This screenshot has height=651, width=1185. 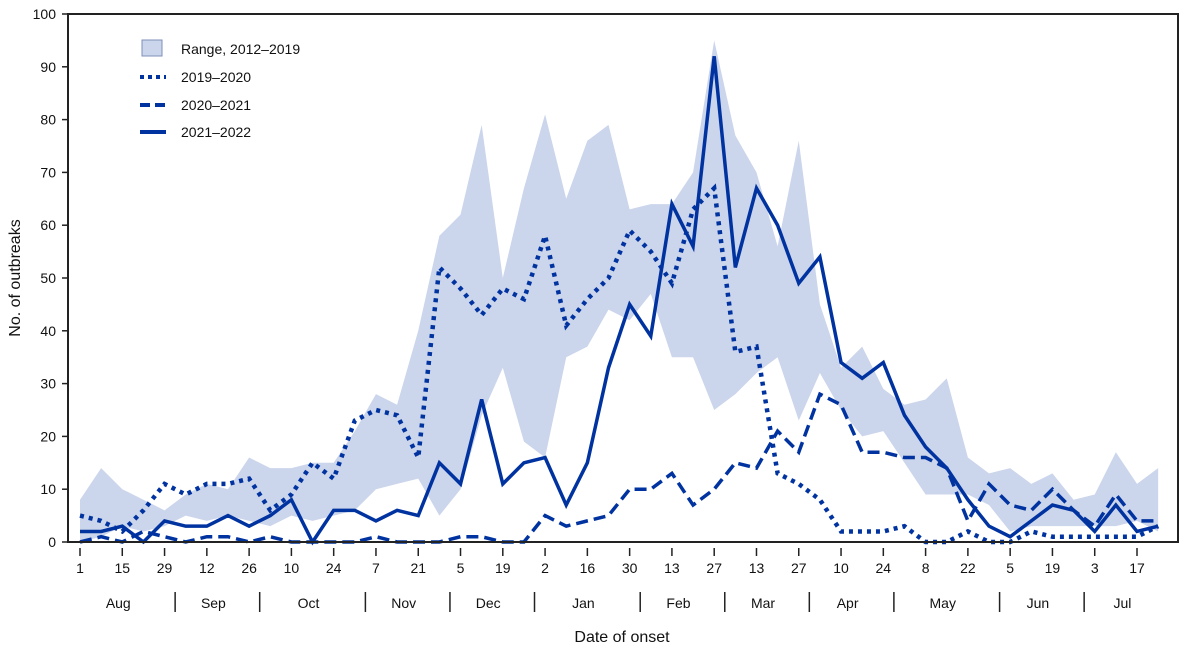 What do you see at coordinates (583, 603) in the screenshot?
I see `month-label: Jan` at bounding box center [583, 603].